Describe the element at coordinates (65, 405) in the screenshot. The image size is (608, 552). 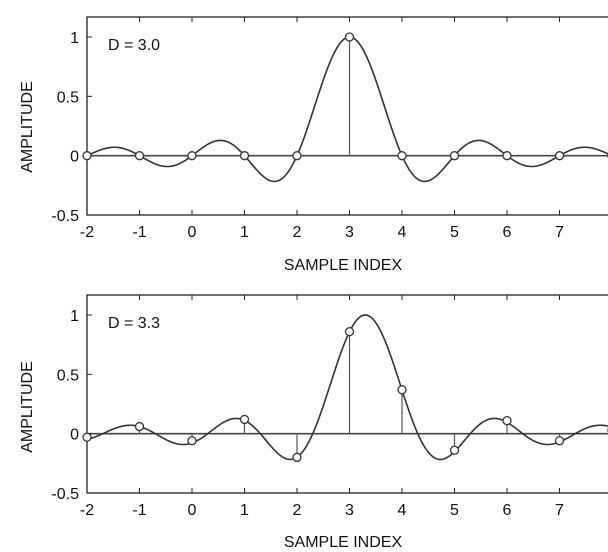
I see `y-tick-labels-bottom: -0.5 0 0.5 1` at that location.